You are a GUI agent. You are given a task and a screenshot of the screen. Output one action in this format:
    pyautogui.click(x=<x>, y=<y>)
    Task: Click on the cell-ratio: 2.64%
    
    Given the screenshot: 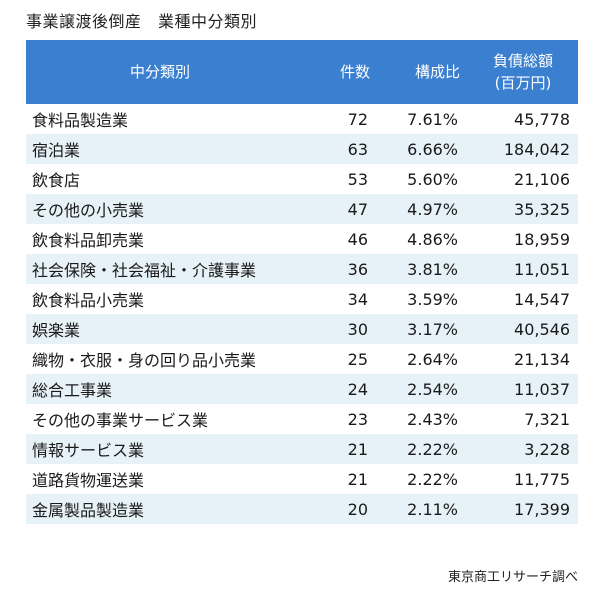 What is the action you would take?
    pyautogui.click(x=432, y=359)
    